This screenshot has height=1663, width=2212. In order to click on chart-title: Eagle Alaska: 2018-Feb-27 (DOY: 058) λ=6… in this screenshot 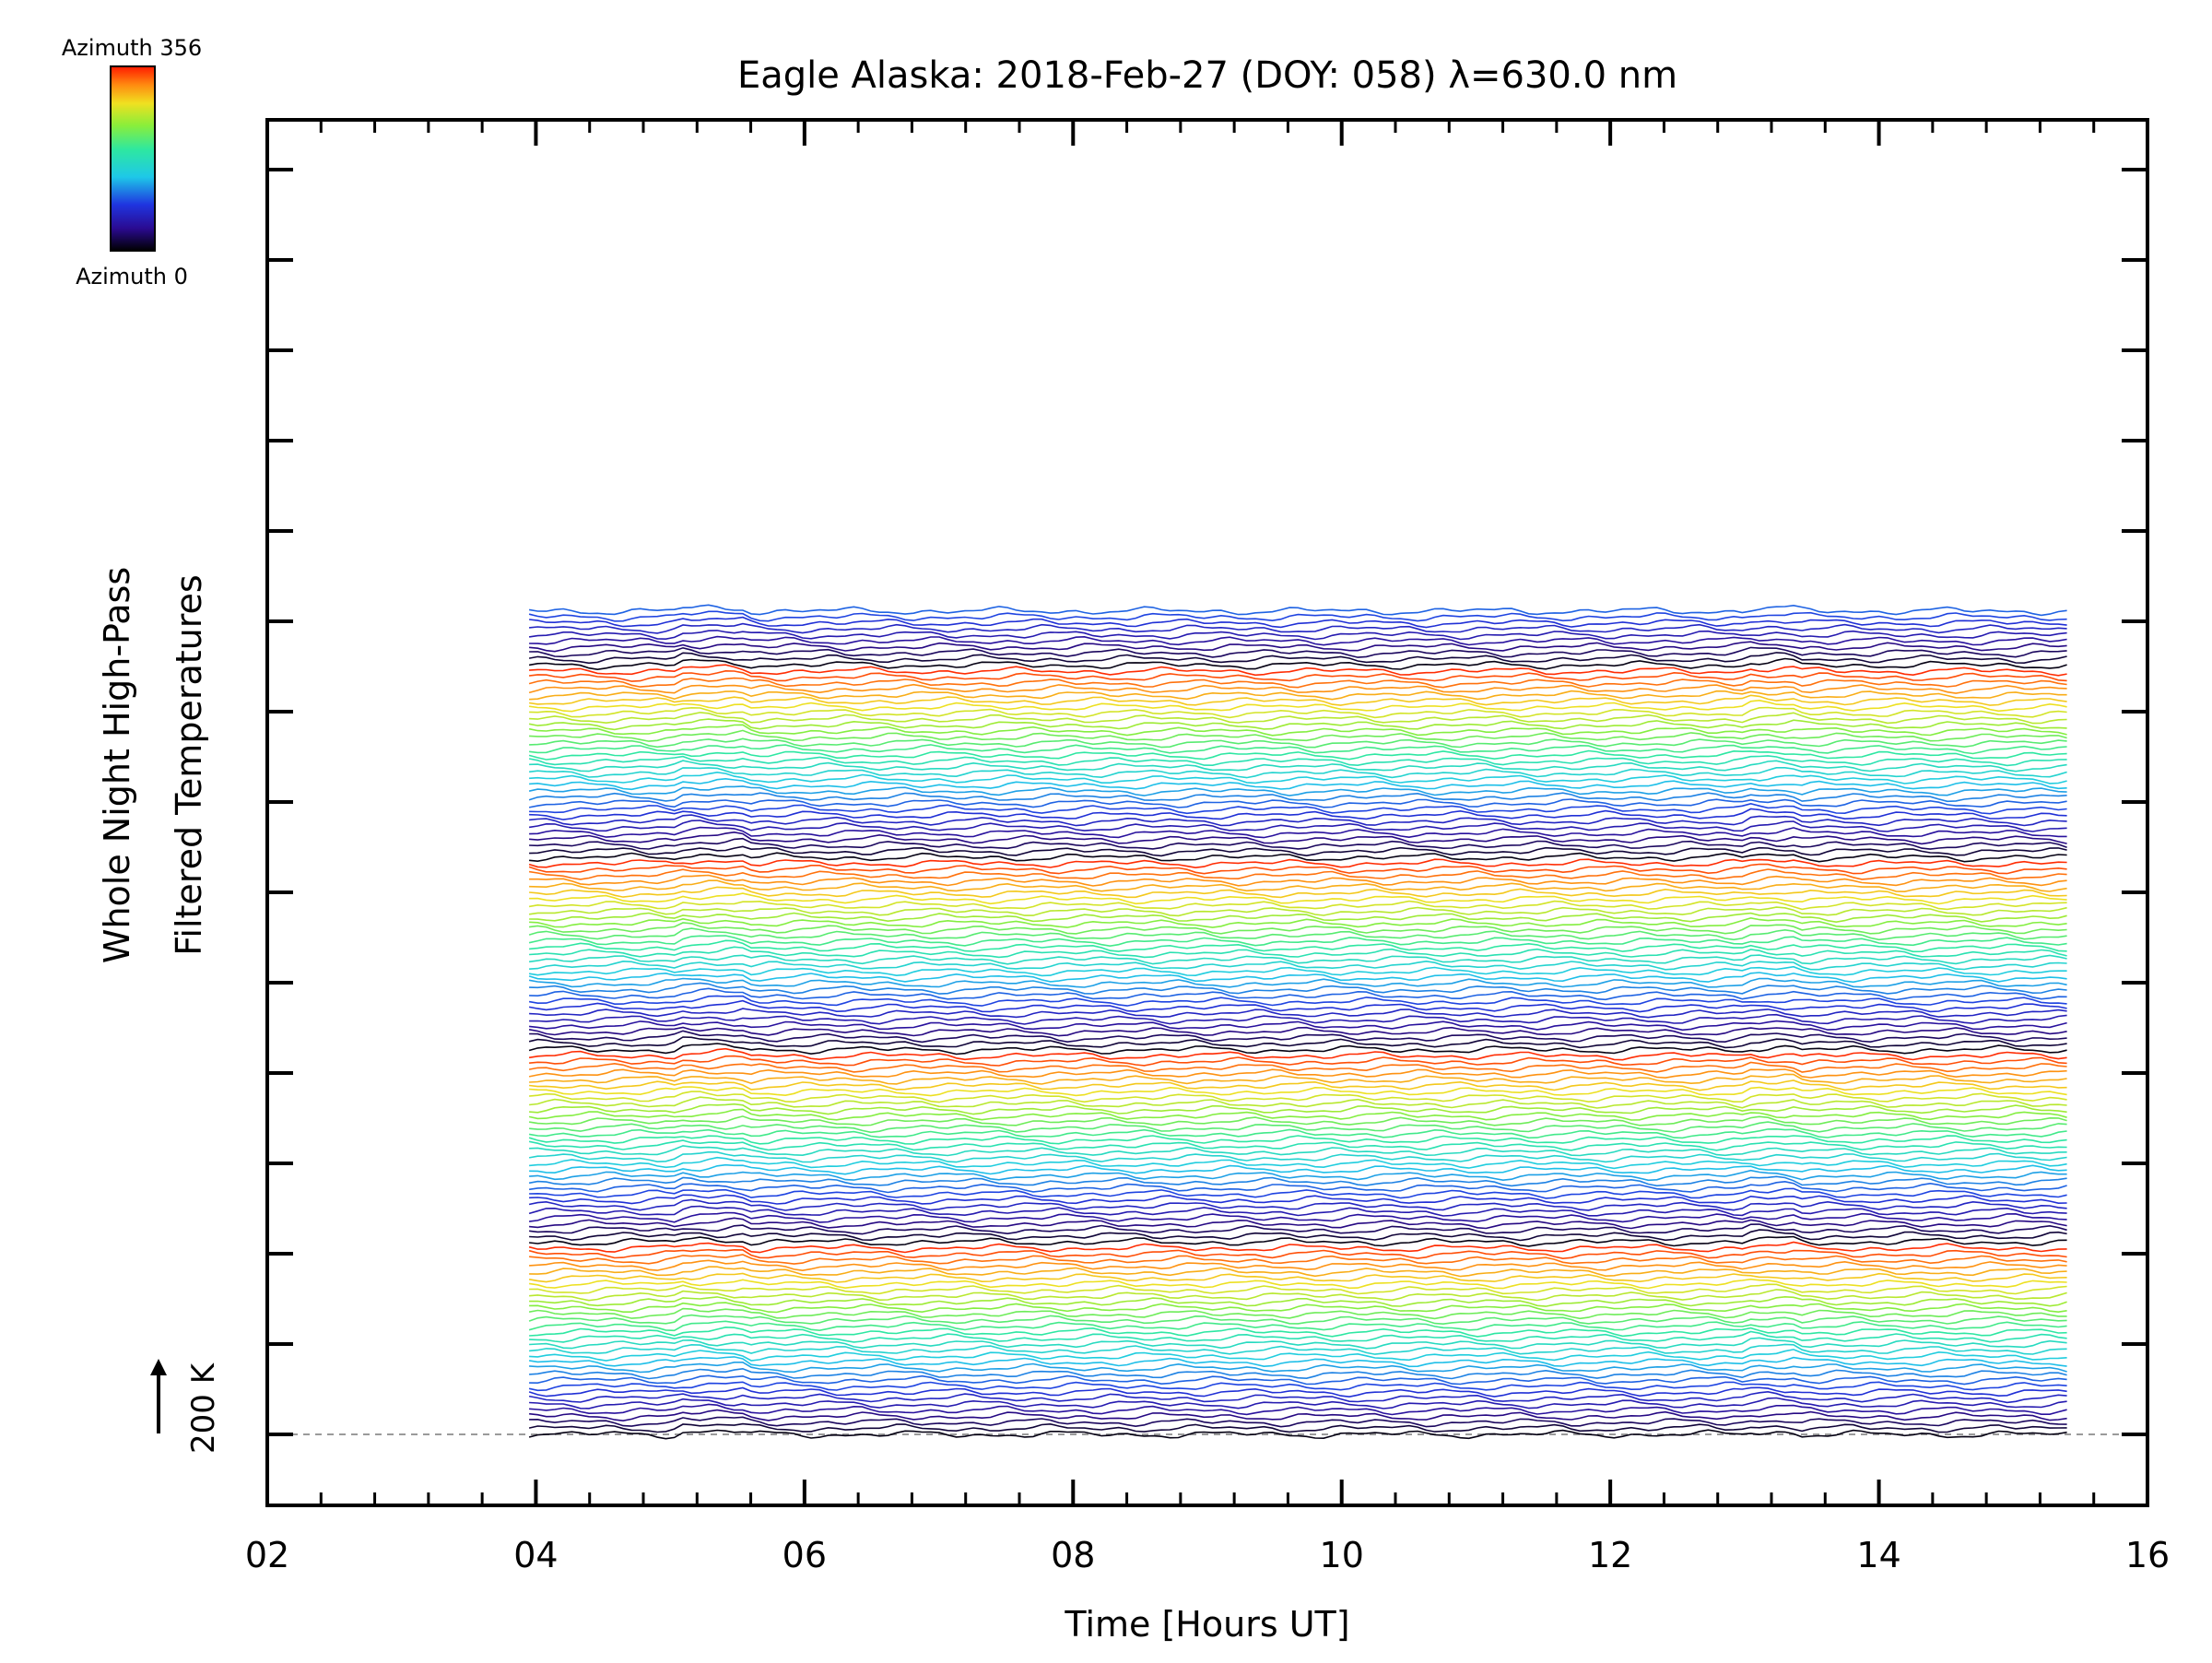, I will do `click(1207, 75)`.